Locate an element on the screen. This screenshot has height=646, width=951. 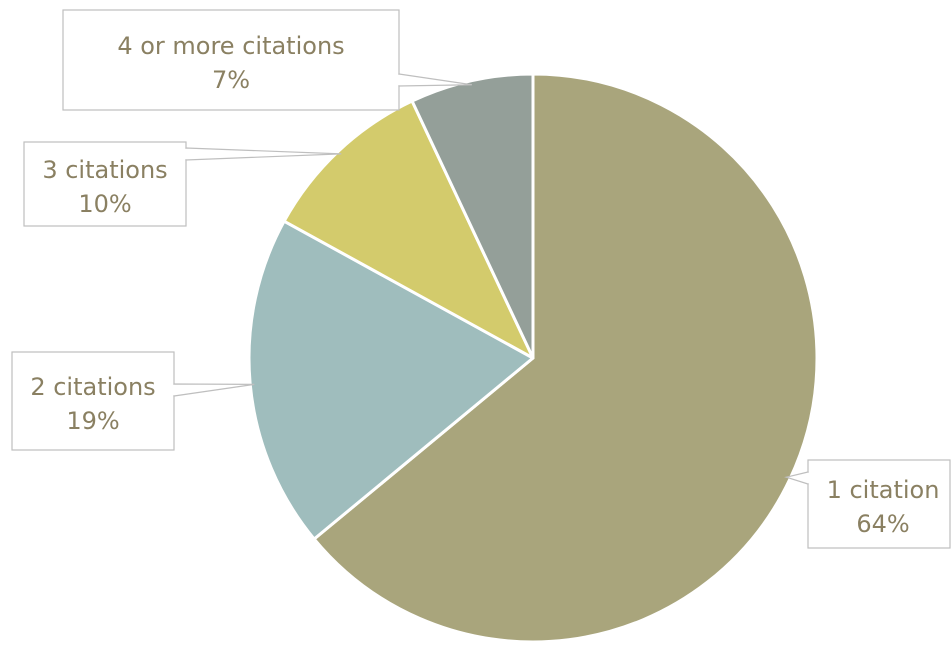
callout-3-citations: 3 citations 10% is located at coordinates (182, 184).